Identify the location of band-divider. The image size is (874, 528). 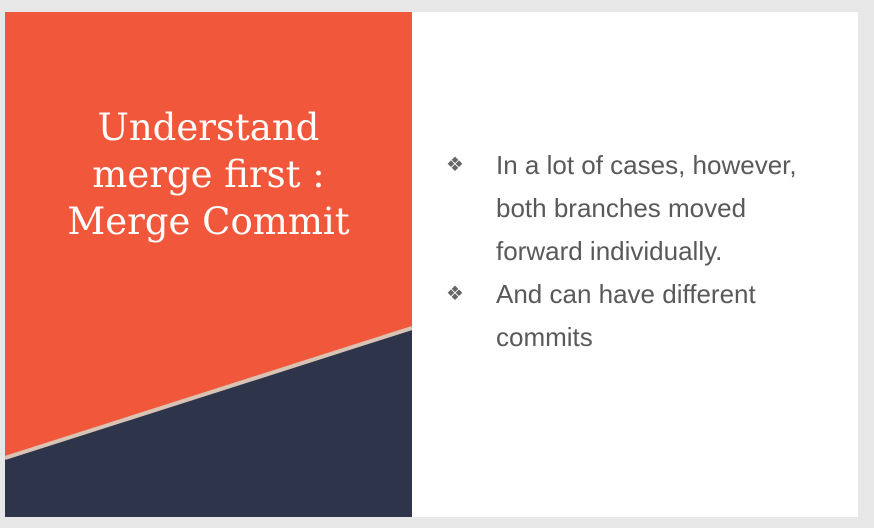
(208, 393).